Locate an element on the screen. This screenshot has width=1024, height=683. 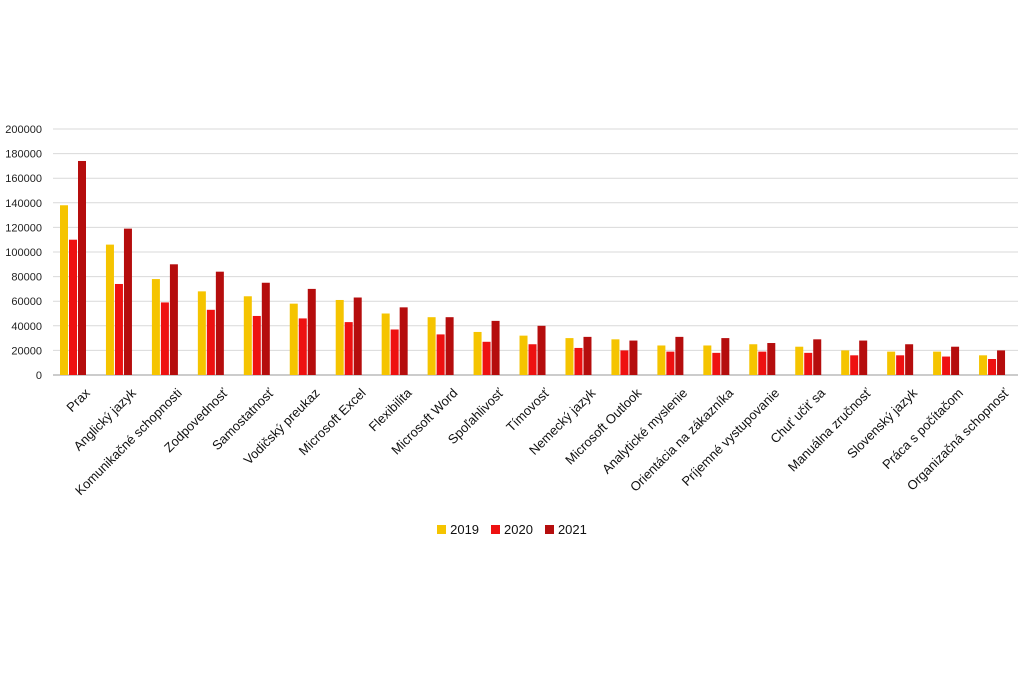
legend-label-2021: 2021 is located at coordinates (572, 529).